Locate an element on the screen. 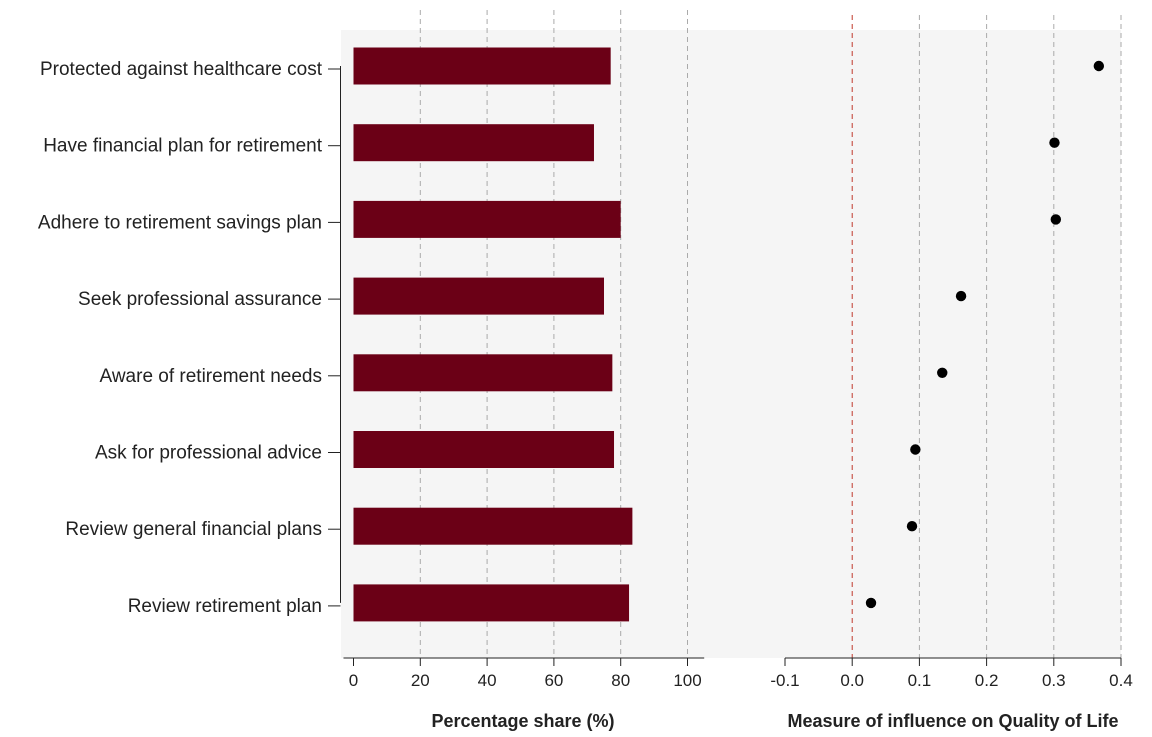 Image resolution: width=1152 pixels, height=737 pixels. influence-axis-title: Measure of influence on Quality of Life is located at coordinates (952, 721).